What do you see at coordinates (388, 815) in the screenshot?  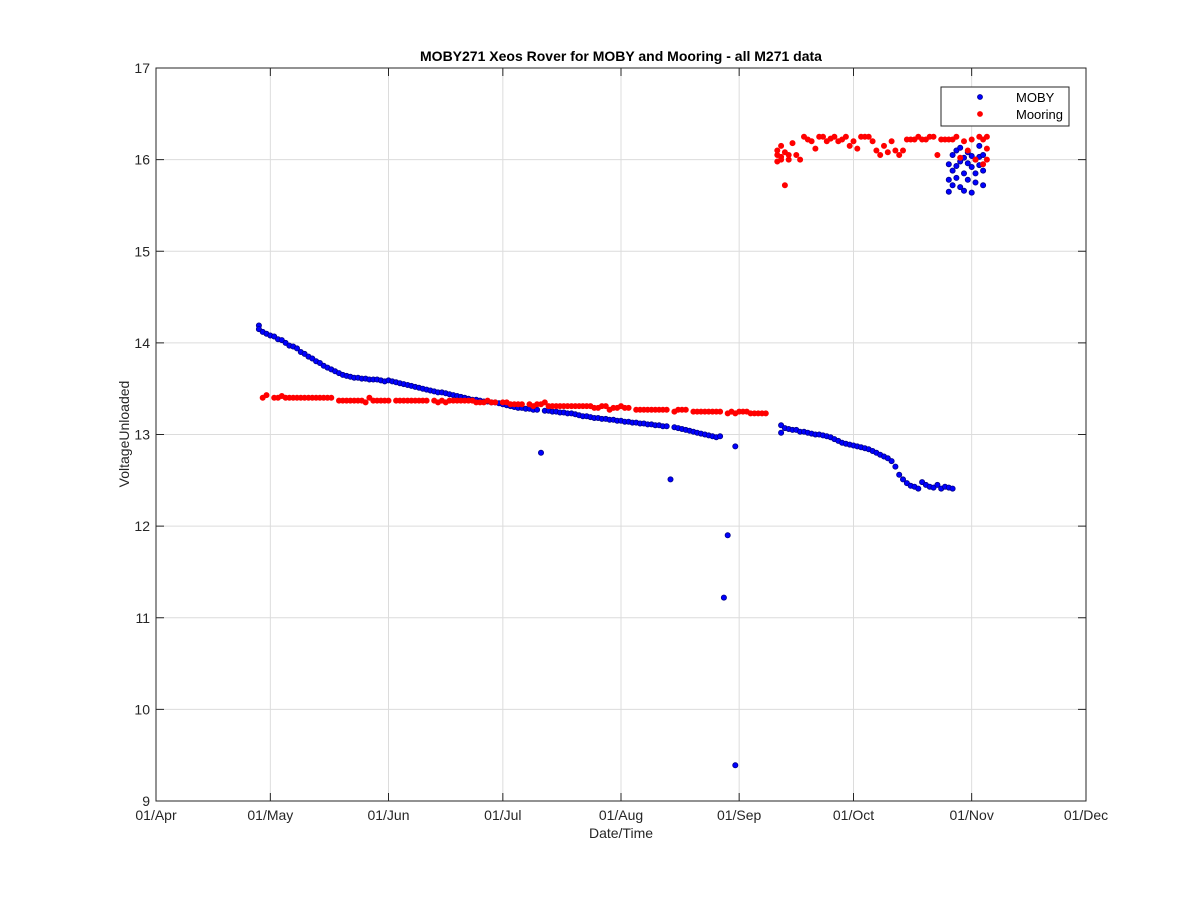 I see `x-tick-label: 01/Jun` at bounding box center [388, 815].